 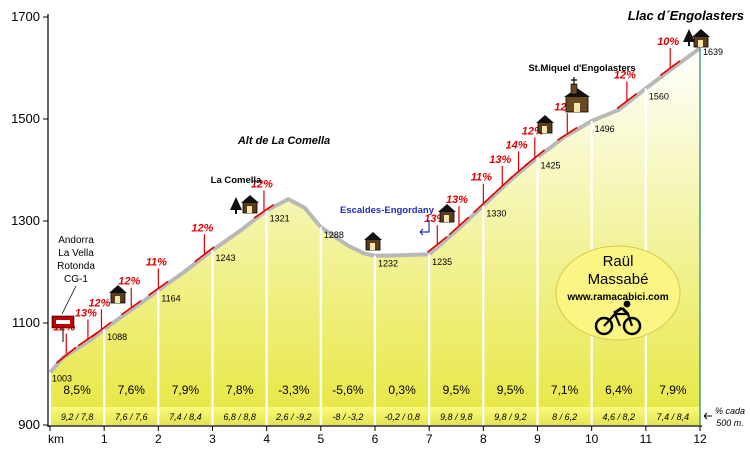 I want to click on km-altitude-label: 1232, so click(x=388, y=264).